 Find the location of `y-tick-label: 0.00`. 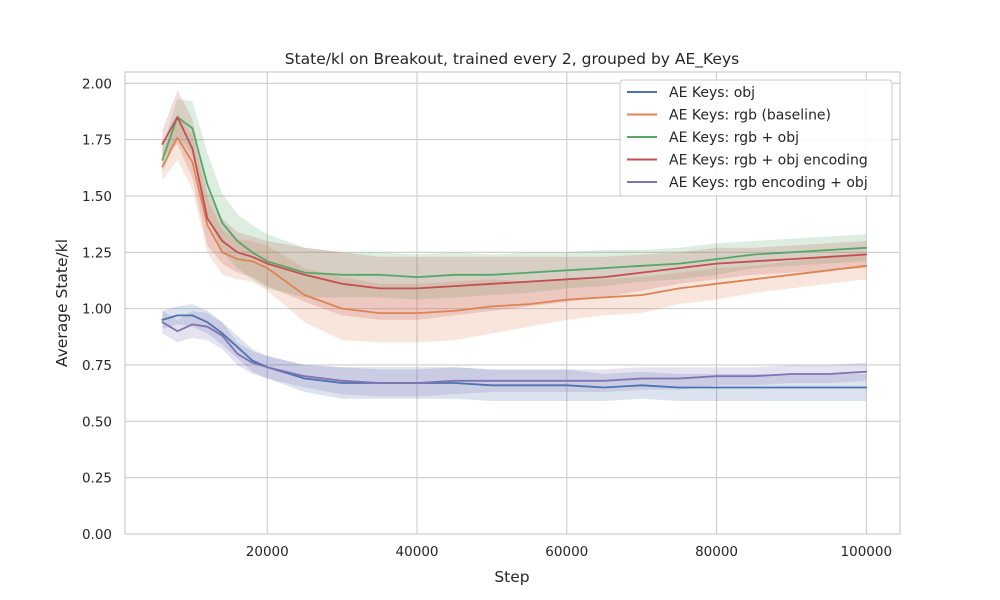

y-tick-label: 0.00 is located at coordinates (97, 535).